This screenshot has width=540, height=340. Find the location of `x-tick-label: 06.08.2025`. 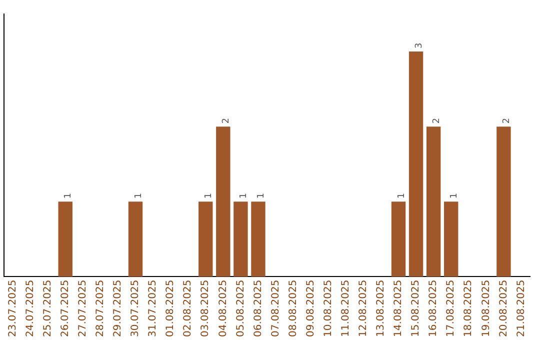

x-tick-label: 06.08.2025 is located at coordinates (258, 309).